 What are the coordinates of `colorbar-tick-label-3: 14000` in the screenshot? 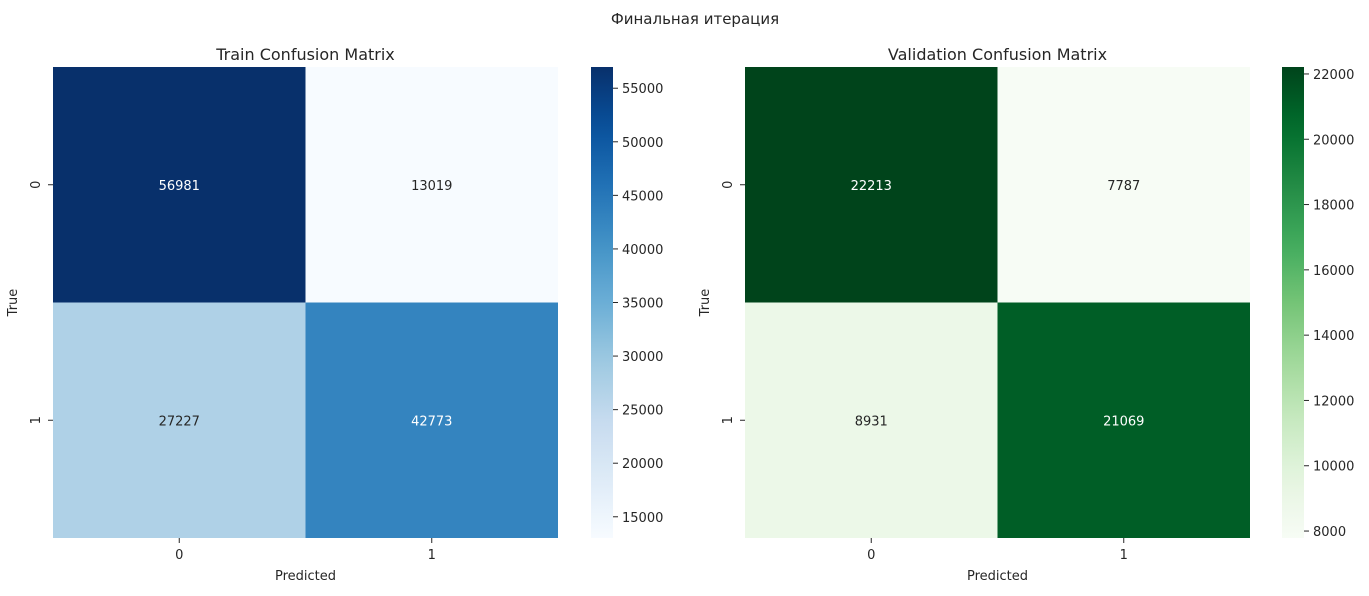 It's located at (1333, 336).